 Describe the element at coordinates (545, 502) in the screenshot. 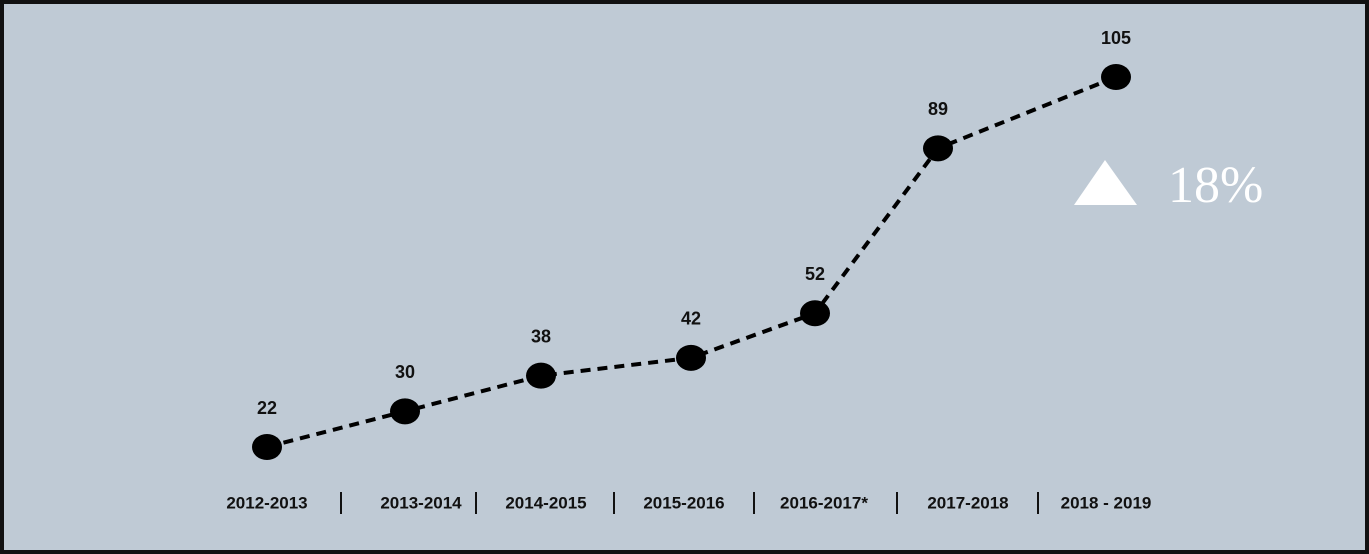

I see `x-tick-label: 2014-2015` at that location.